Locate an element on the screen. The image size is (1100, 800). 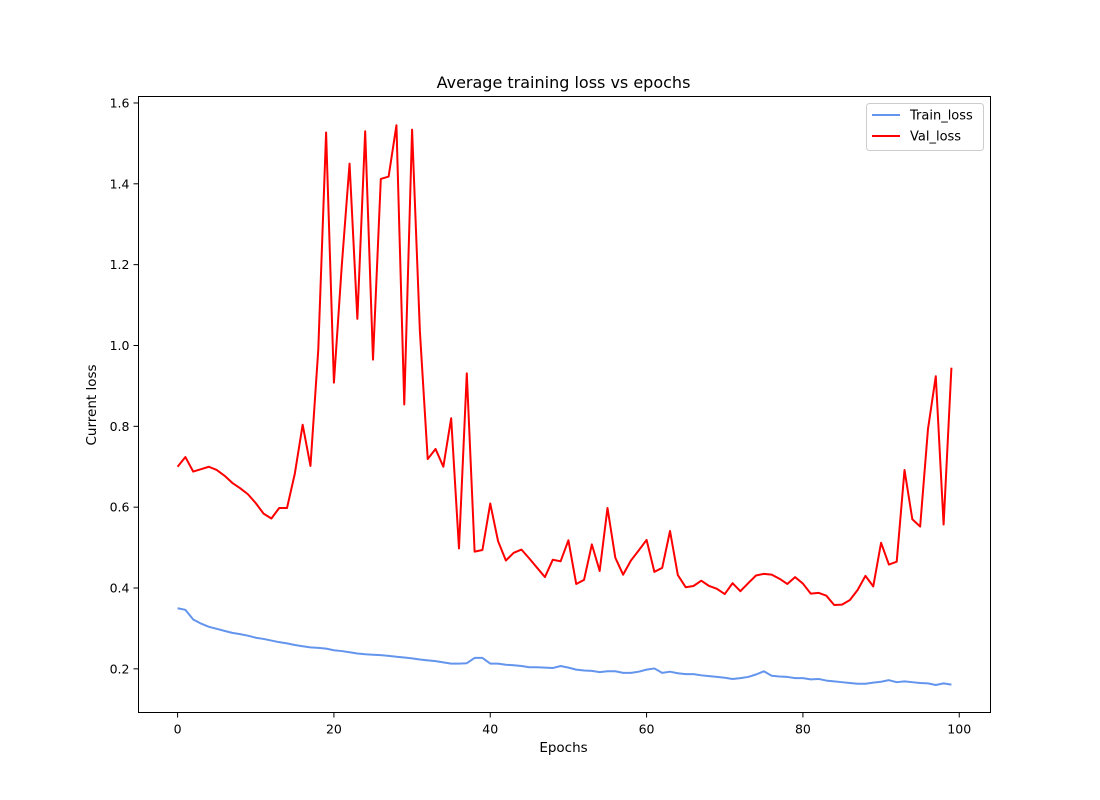
y-tick-label: 0.4 is located at coordinates (120, 588).